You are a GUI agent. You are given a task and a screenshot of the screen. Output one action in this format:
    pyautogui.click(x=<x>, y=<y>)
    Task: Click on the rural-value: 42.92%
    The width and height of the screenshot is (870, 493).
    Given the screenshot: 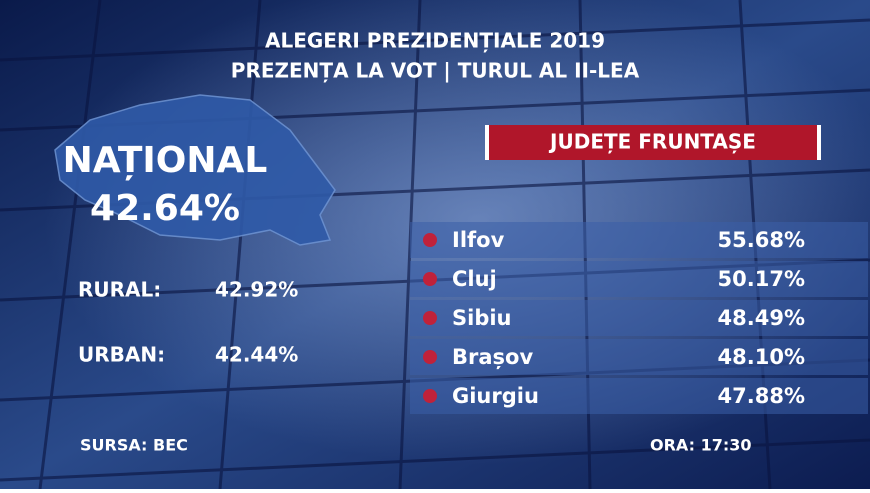 What is the action you would take?
    pyautogui.click(x=256, y=290)
    